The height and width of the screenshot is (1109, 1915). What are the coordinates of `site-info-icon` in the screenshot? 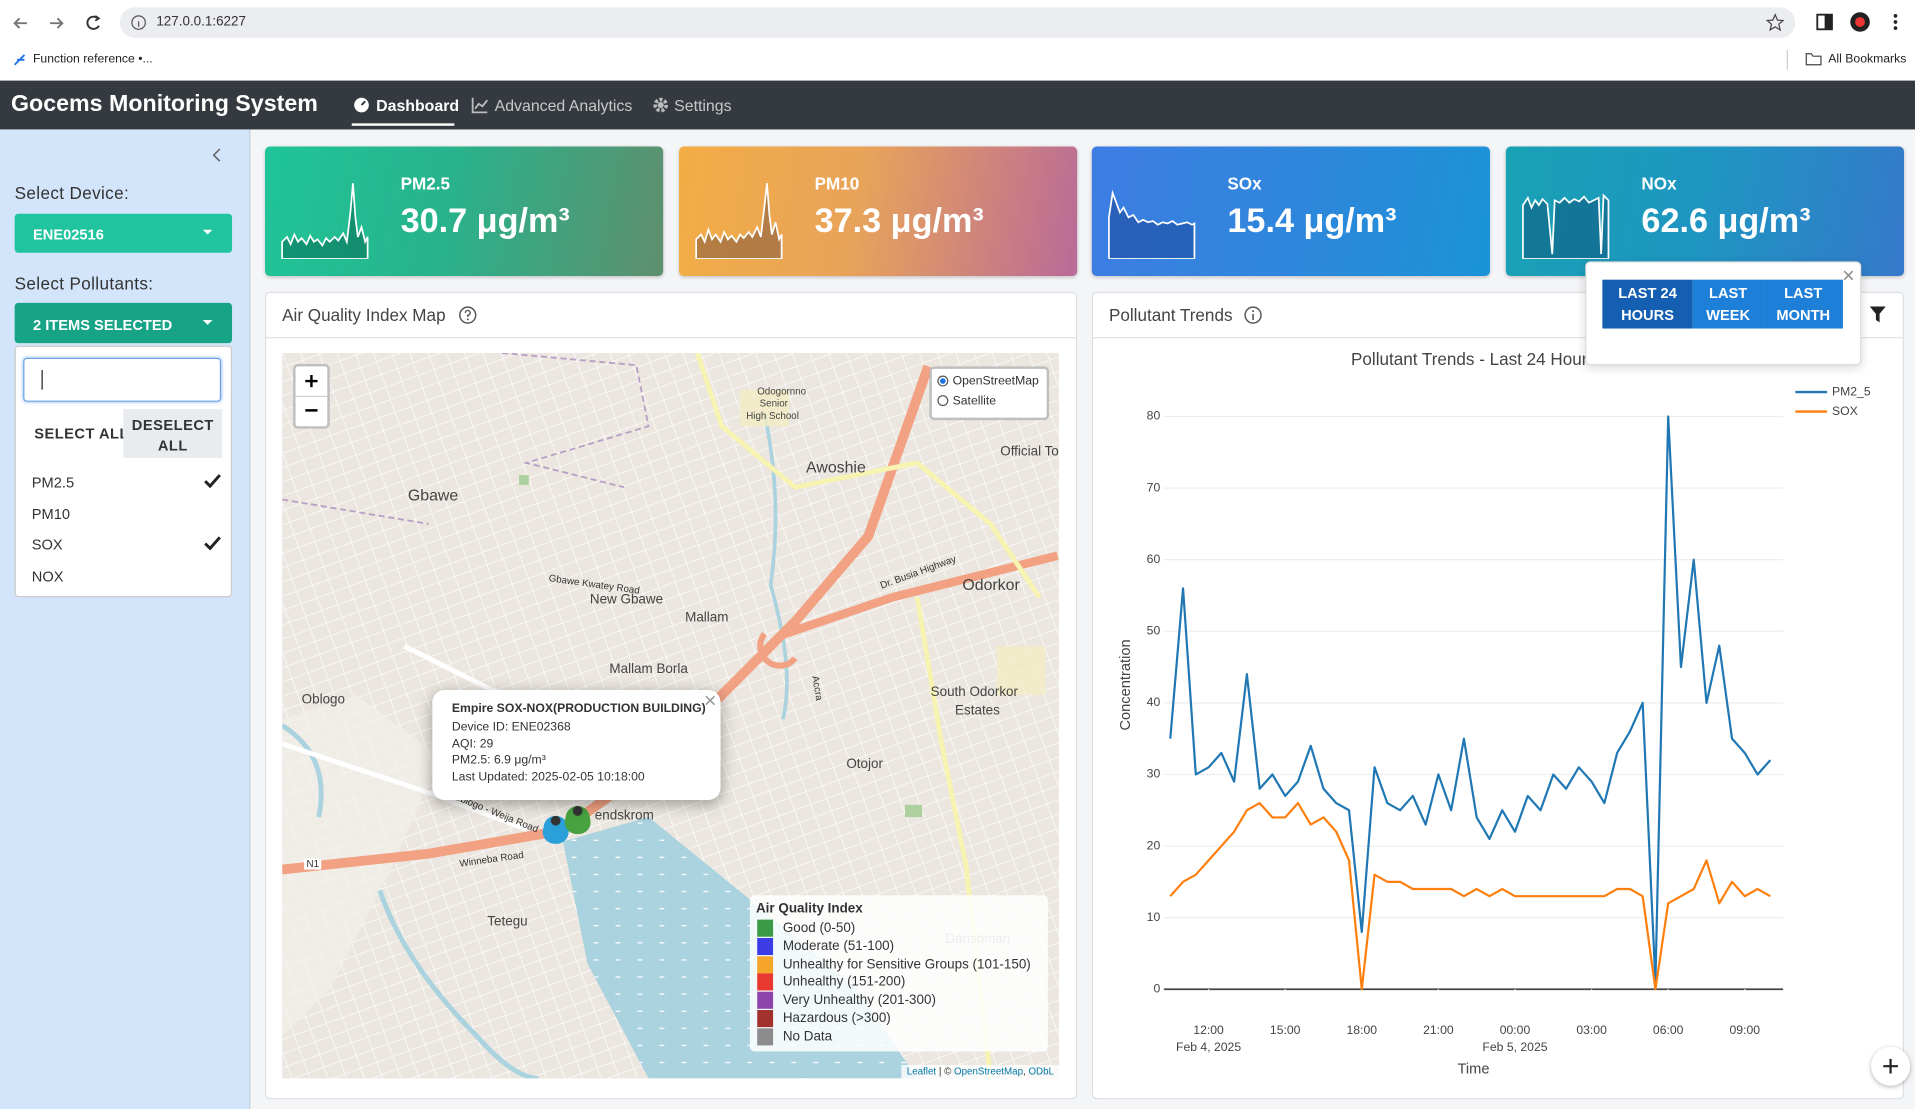 It's located at (139, 23).